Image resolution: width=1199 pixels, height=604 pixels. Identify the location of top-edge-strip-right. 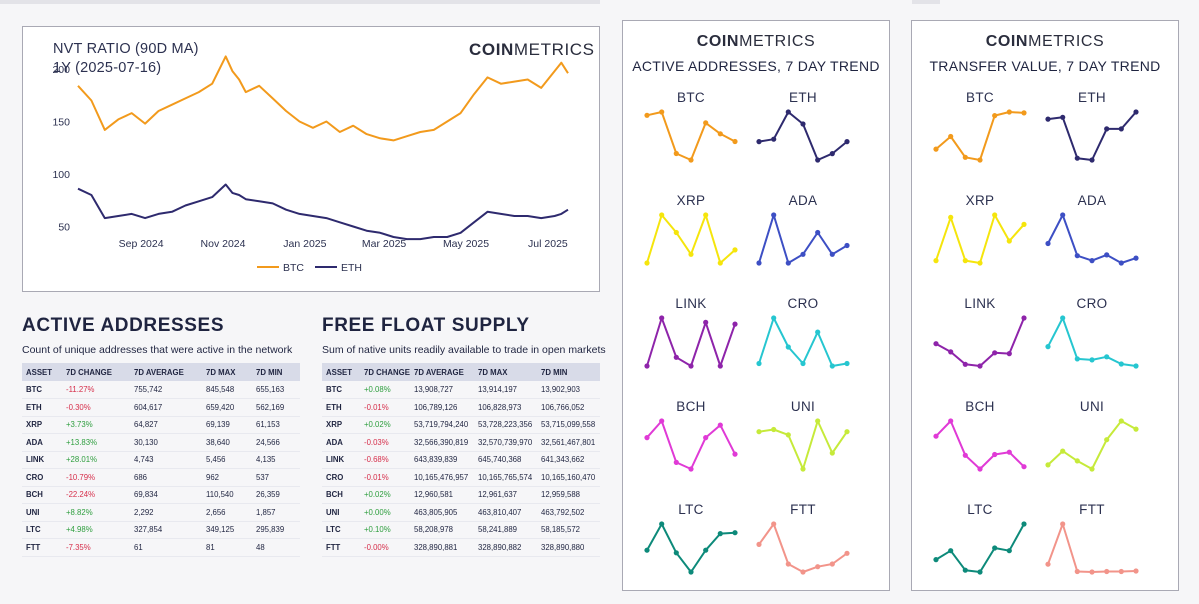
(926, 2).